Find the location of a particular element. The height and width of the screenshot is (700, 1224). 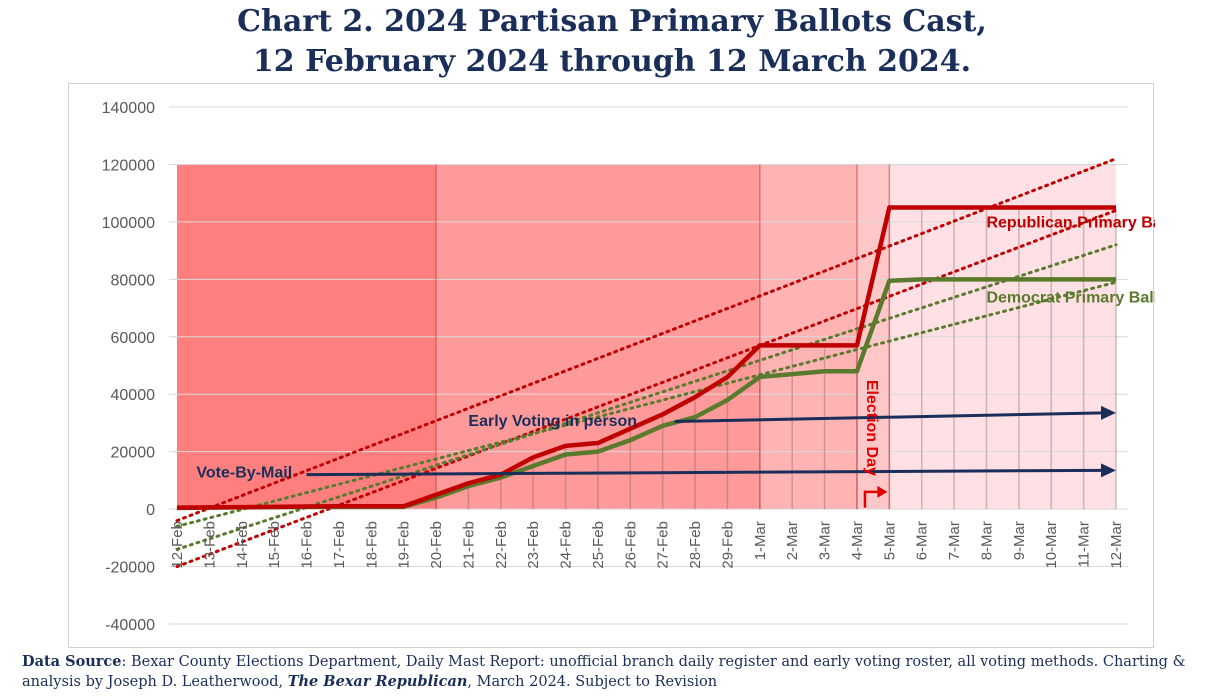

x-tick-label: 21-Feb is located at coordinates (468, 545).